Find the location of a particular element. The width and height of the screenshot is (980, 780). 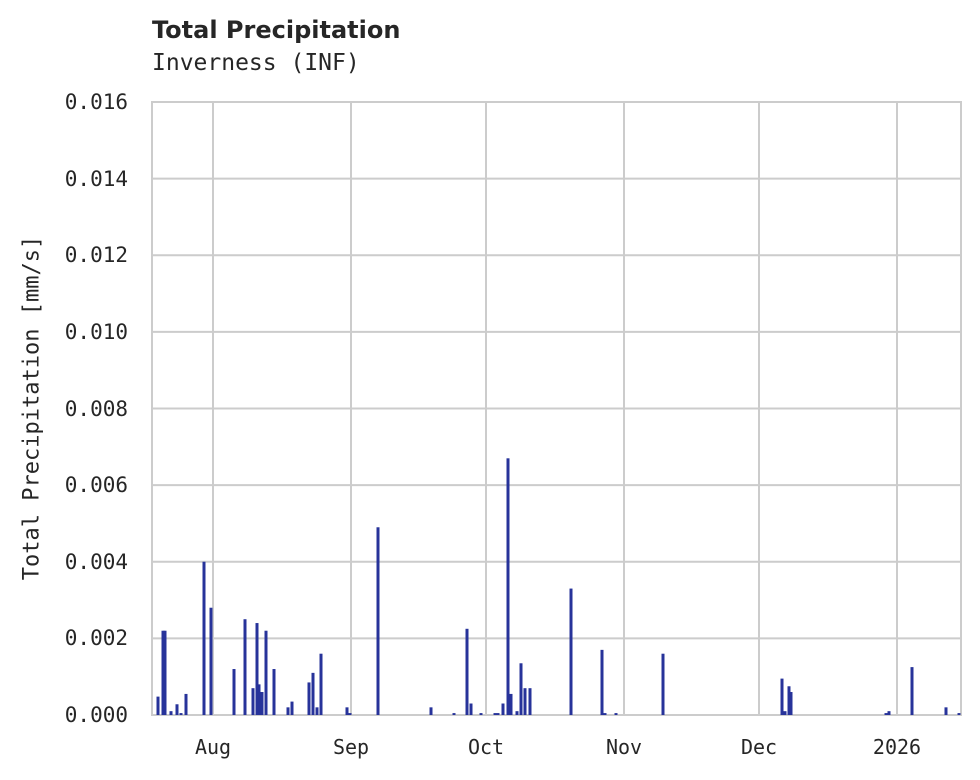

x-tick-label: 2026 is located at coordinates (897, 747).